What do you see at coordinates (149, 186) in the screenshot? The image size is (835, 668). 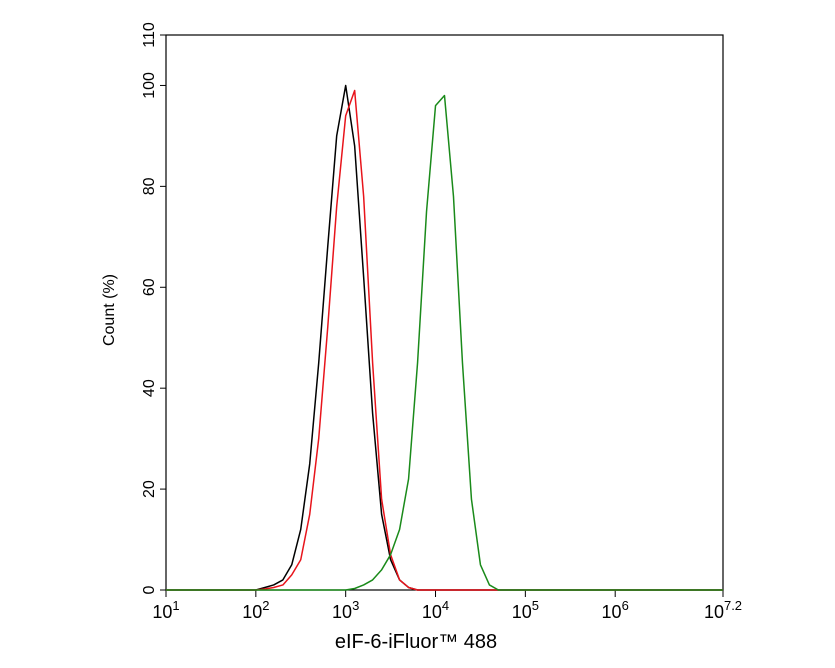 I see `y-tick-label: 80` at bounding box center [149, 186].